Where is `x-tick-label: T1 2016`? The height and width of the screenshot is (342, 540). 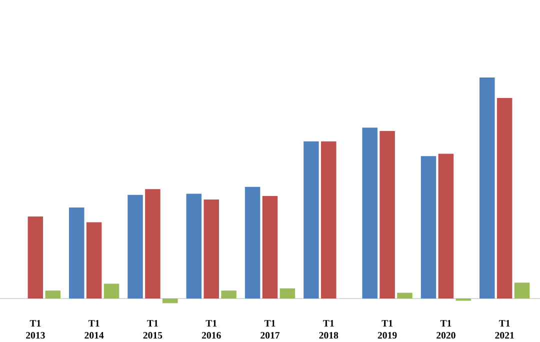 x-tick-label: T1 2016 is located at coordinates (211, 329).